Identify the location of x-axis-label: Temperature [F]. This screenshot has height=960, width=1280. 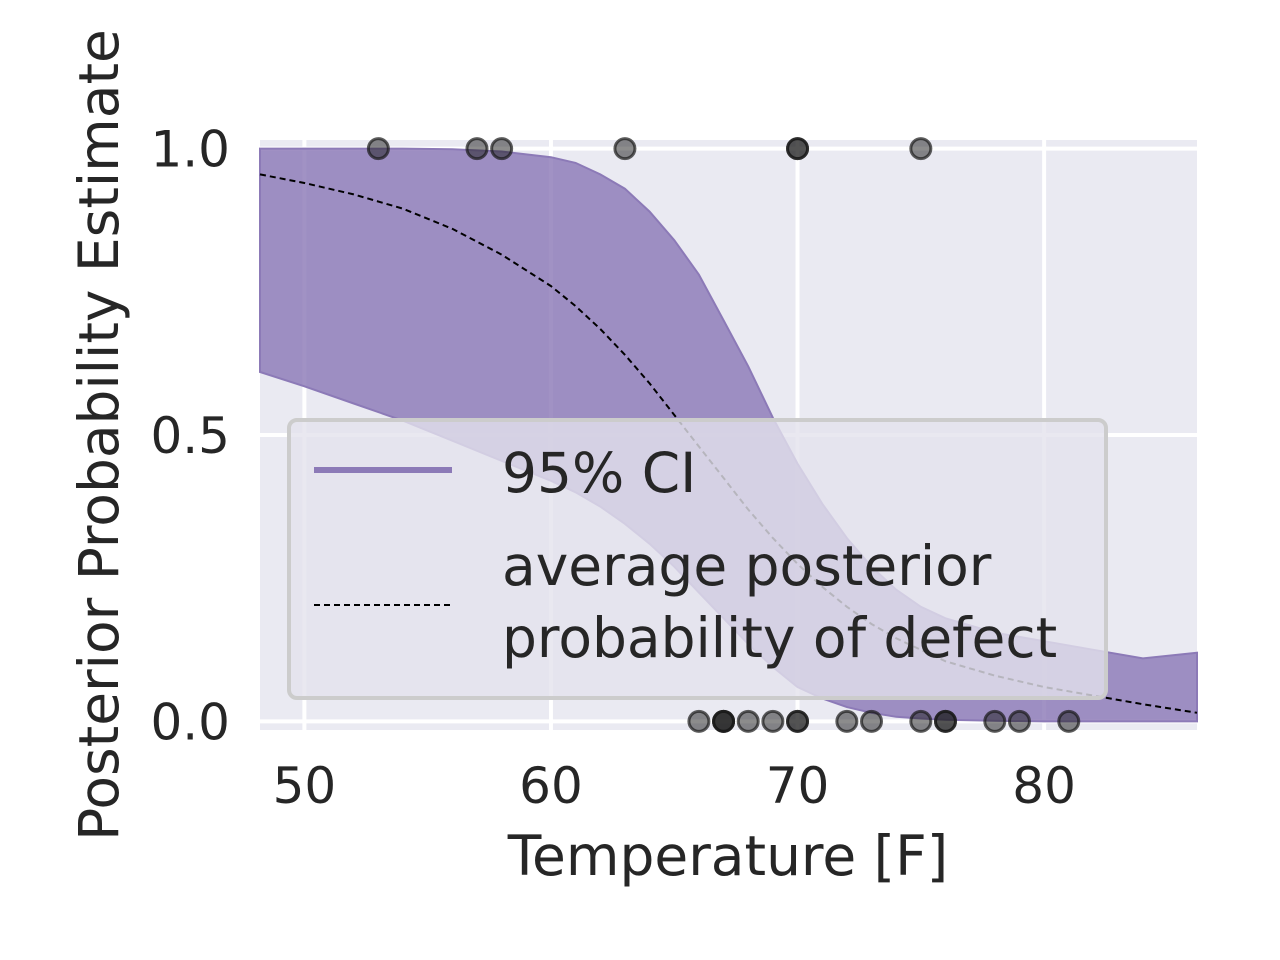
(727, 856).